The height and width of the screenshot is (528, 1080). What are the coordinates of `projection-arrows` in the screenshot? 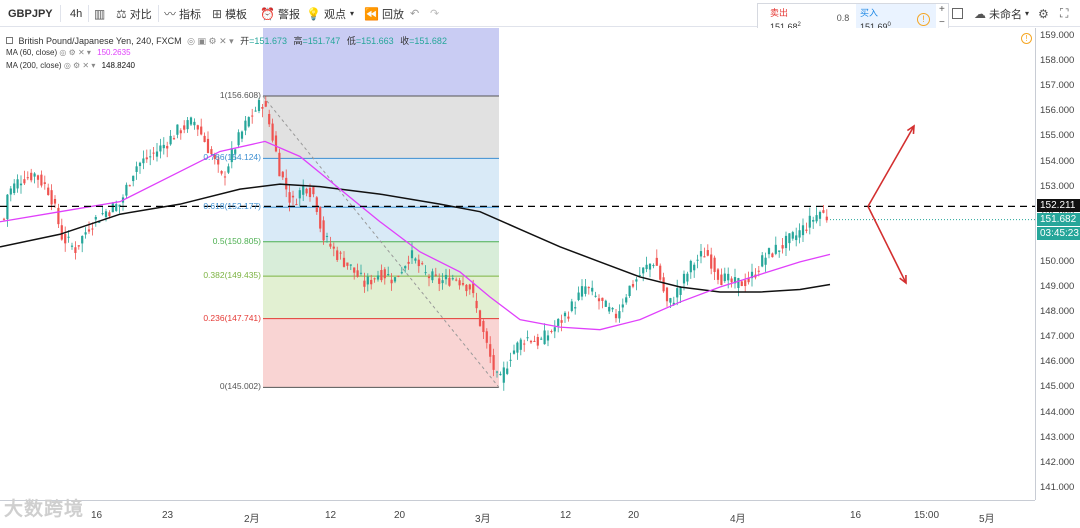 It's located at (891, 204).